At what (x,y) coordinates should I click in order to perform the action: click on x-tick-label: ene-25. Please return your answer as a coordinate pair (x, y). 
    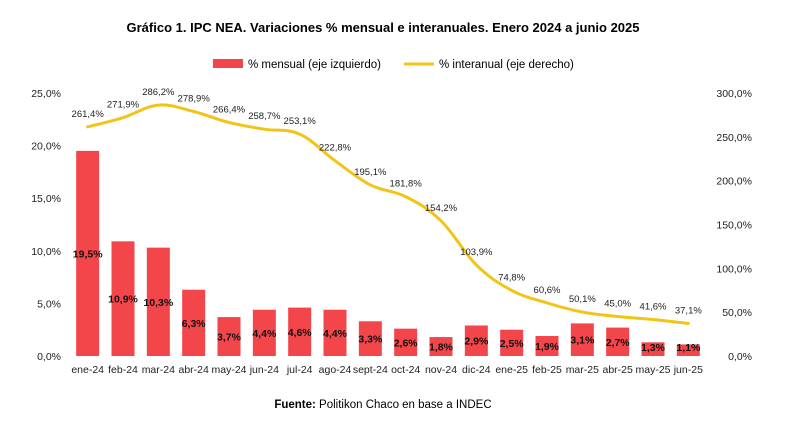
    Looking at the image, I should click on (511, 370).